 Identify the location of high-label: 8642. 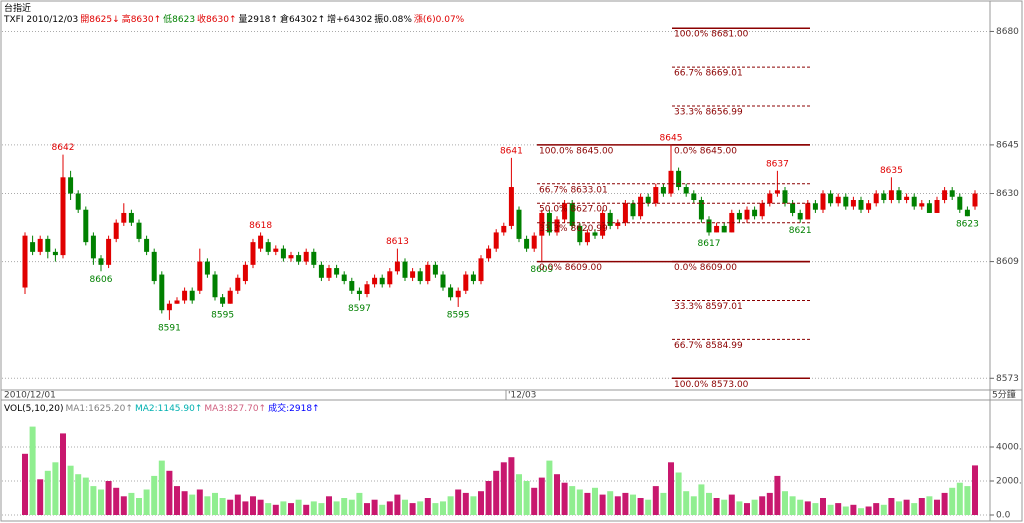
(63, 148).